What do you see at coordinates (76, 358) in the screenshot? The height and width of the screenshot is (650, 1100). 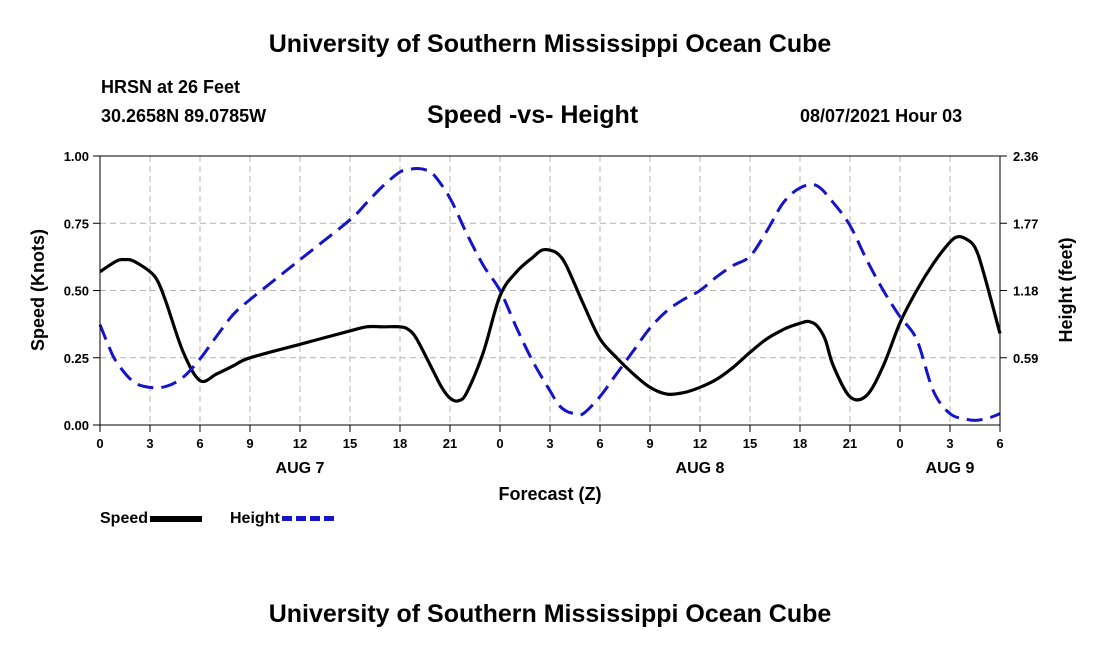 I see `y-tick-label: 0.25` at bounding box center [76, 358].